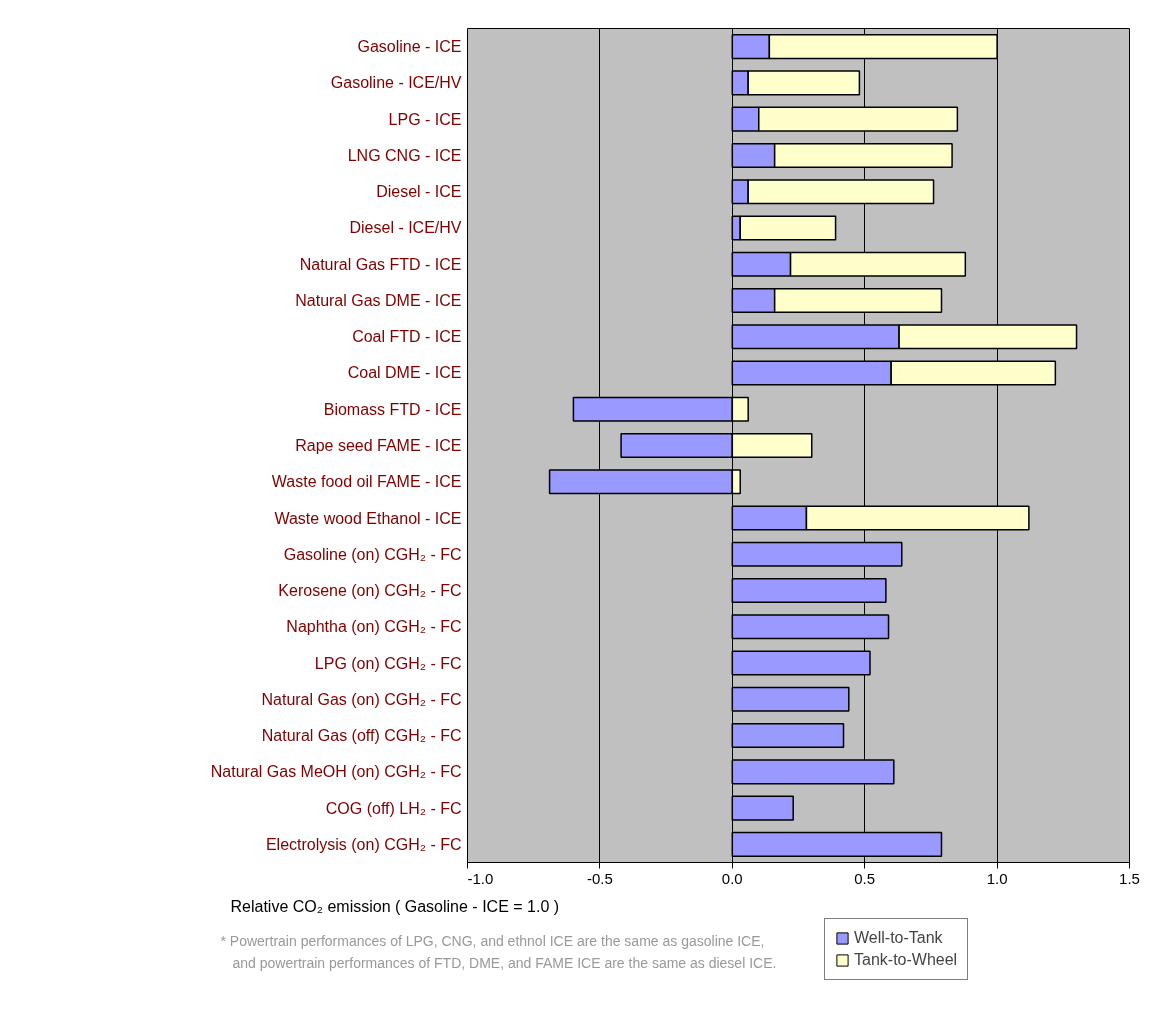 The height and width of the screenshot is (1009, 1176). What do you see at coordinates (1129, 878) in the screenshot?
I see `x-tick-label: 1.5` at bounding box center [1129, 878].